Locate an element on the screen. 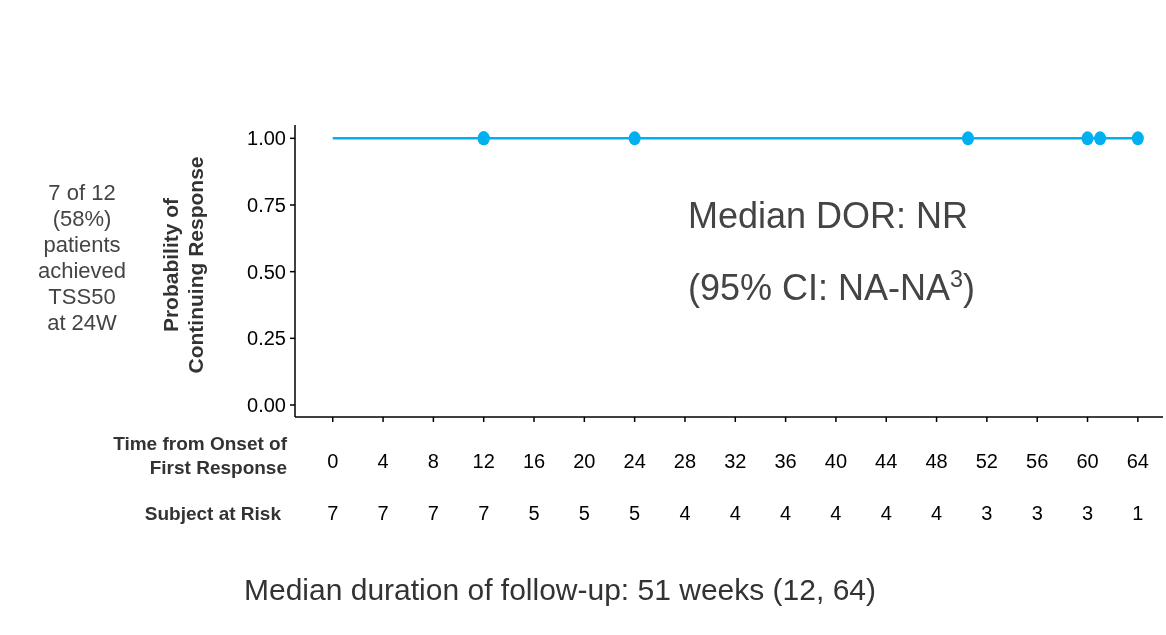 The height and width of the screenshot is (635, 1166). x-tick-label: 56 is located at coordinates (1037, 461).